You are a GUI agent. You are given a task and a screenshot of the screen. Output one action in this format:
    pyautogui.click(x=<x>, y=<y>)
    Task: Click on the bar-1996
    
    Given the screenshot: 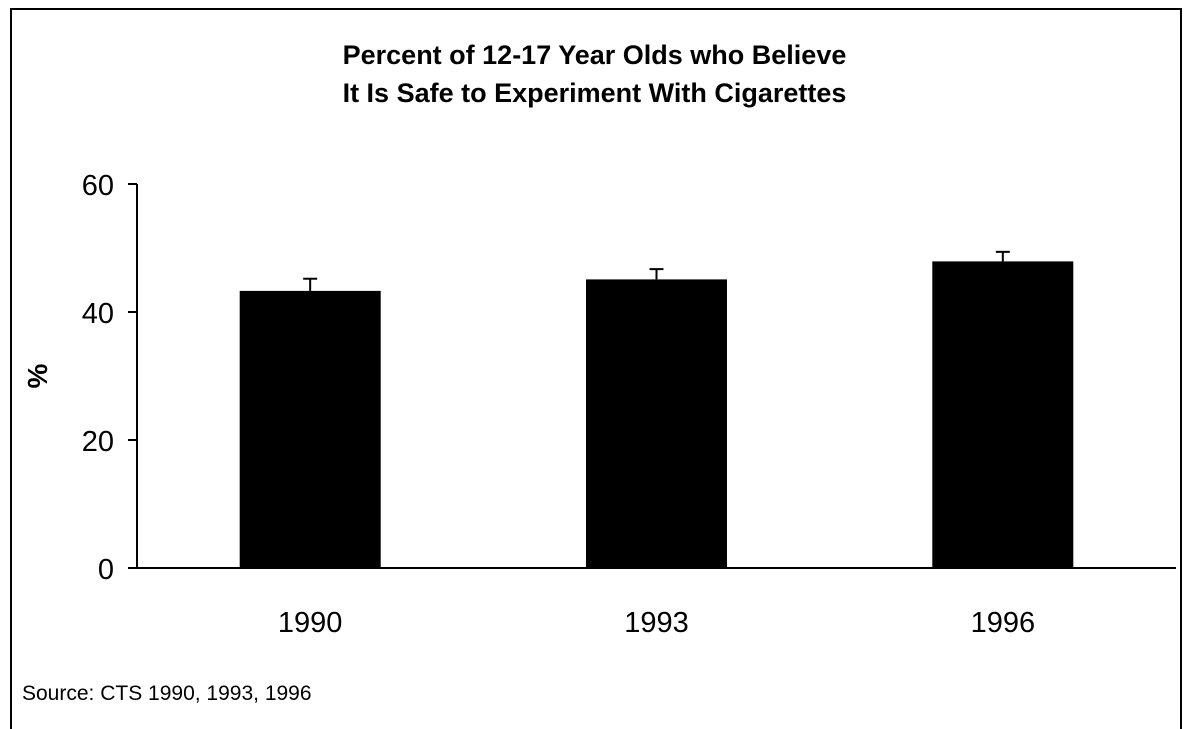 What is the action you would take?
    pyautogui.click(x=1003, y=414)
    